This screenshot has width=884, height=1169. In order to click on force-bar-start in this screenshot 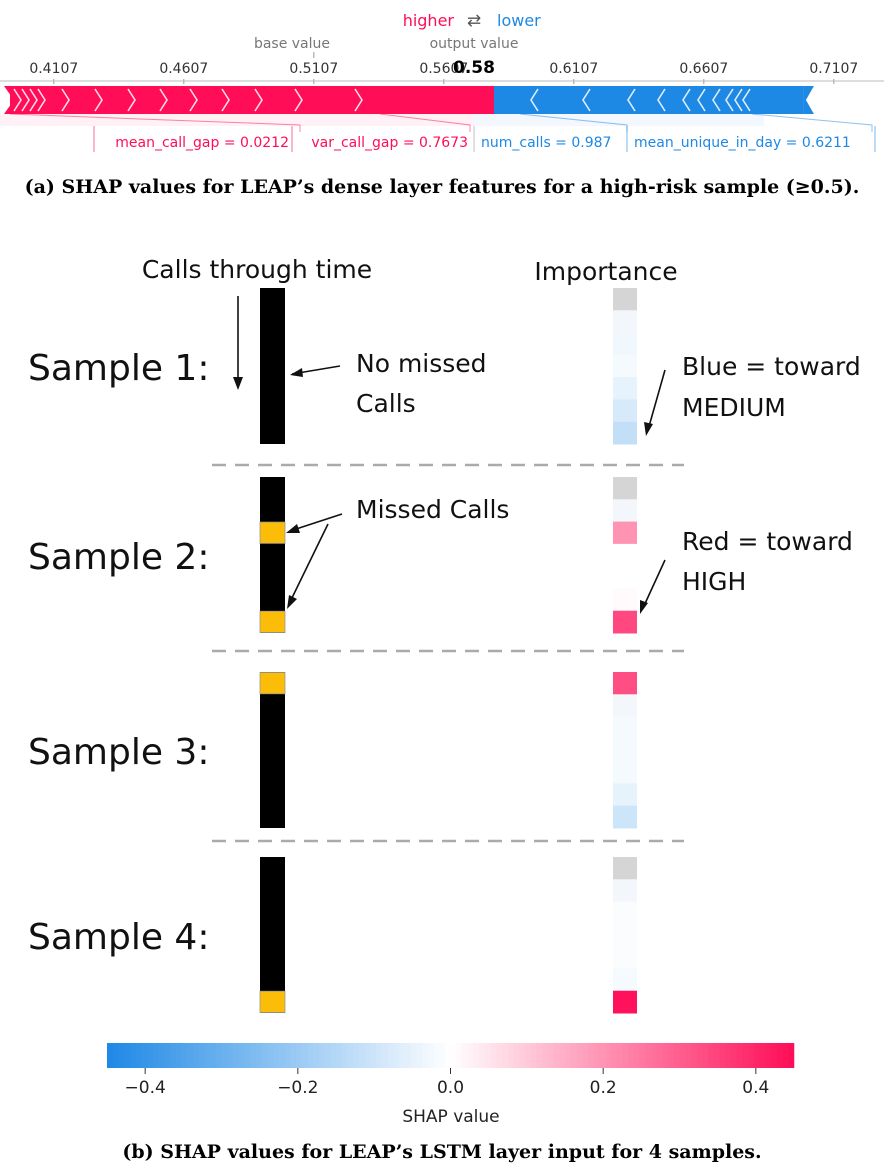, I will do `click(9, 100)`.